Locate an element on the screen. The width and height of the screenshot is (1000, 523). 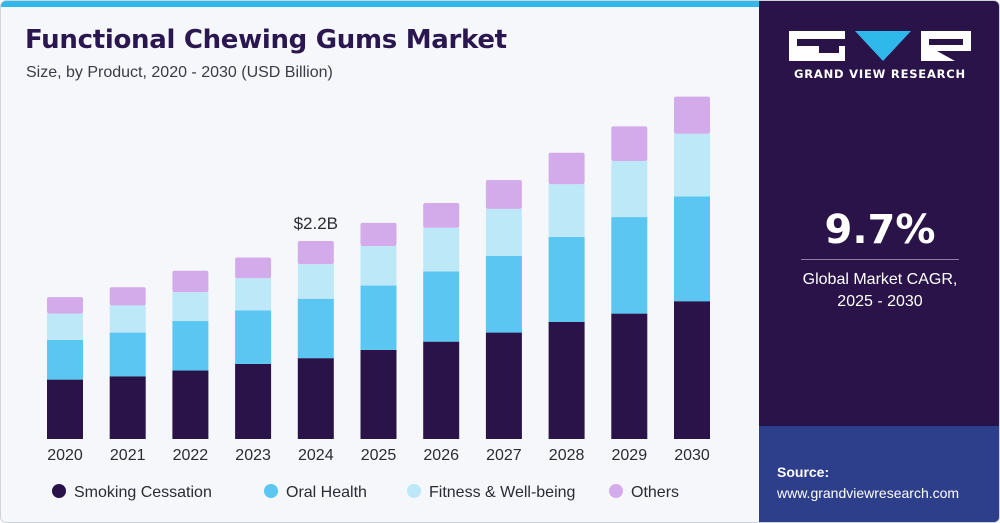
x-tick-label: 2029 is located at coordinates (630, 455).